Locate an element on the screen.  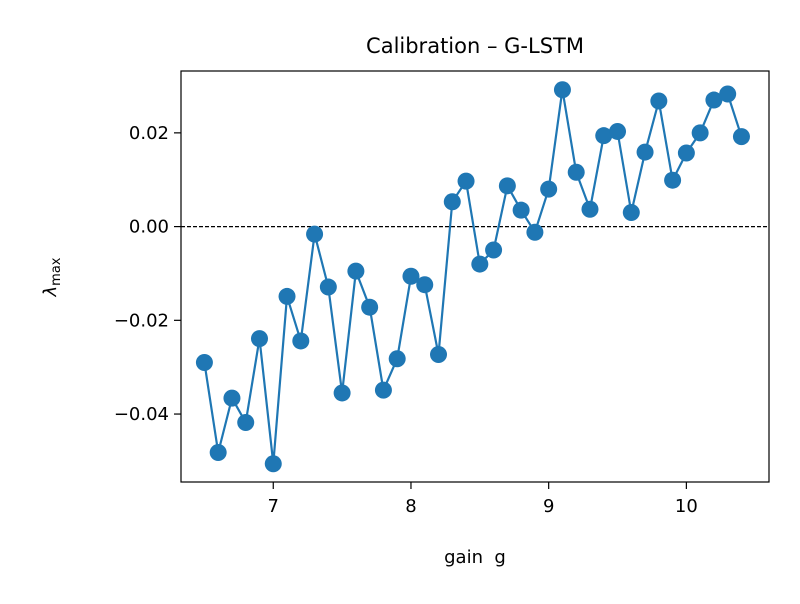
y-tick-label: 0.00 is located at coordinates (149, 227).